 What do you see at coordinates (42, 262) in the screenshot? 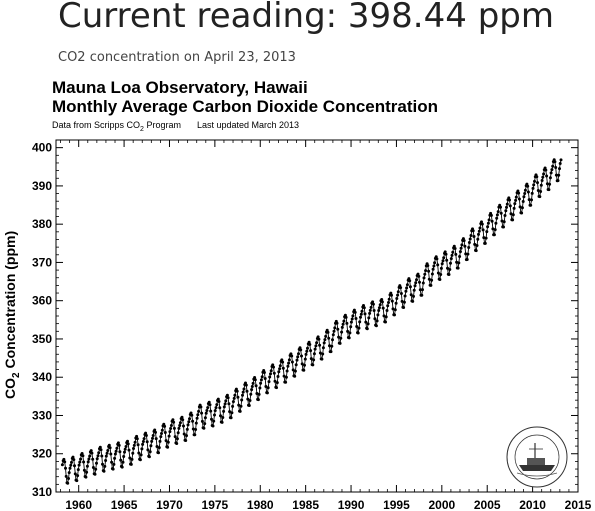
I see `y-tick-label: 370` at bounding box center [42, 262].